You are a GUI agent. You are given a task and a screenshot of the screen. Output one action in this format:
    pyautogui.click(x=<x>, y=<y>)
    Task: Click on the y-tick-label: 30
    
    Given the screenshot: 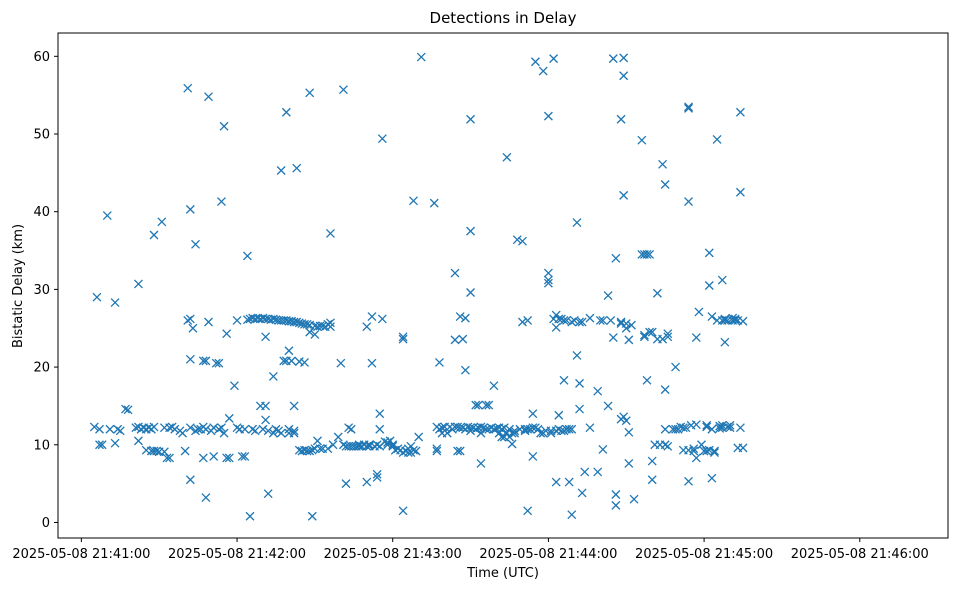 What is the action you would take?
    pyautogui.click(x=41, y=290)
    